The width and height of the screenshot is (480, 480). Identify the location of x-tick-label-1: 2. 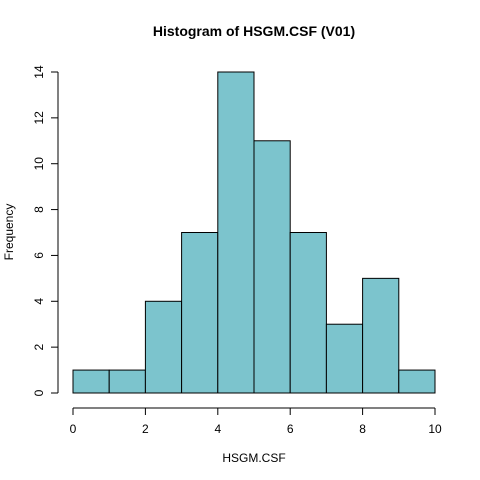
(145, 429).